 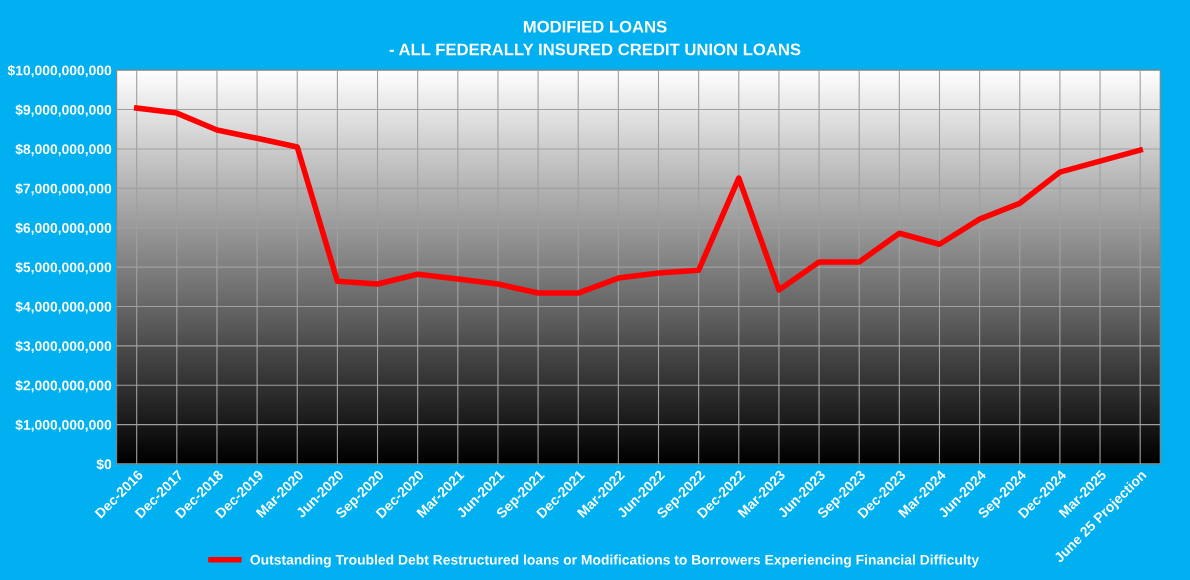 What do you see at coordinates (63, 150) in the screenshot?
I see `y-tick-label: $8,000,000,000` at bounding box center [63, 150].